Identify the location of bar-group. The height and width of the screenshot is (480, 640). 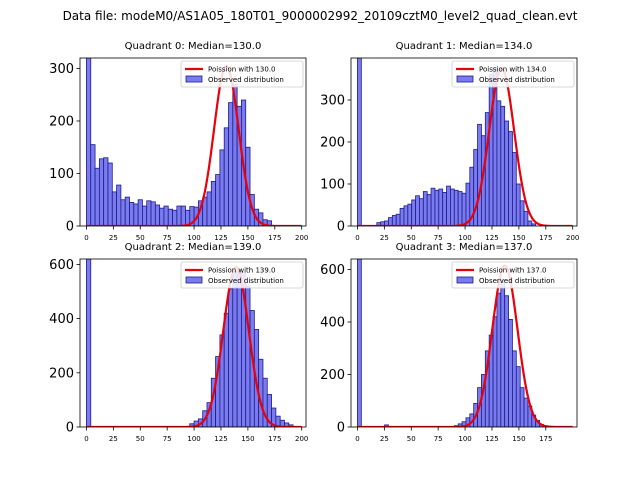
(190, 343).